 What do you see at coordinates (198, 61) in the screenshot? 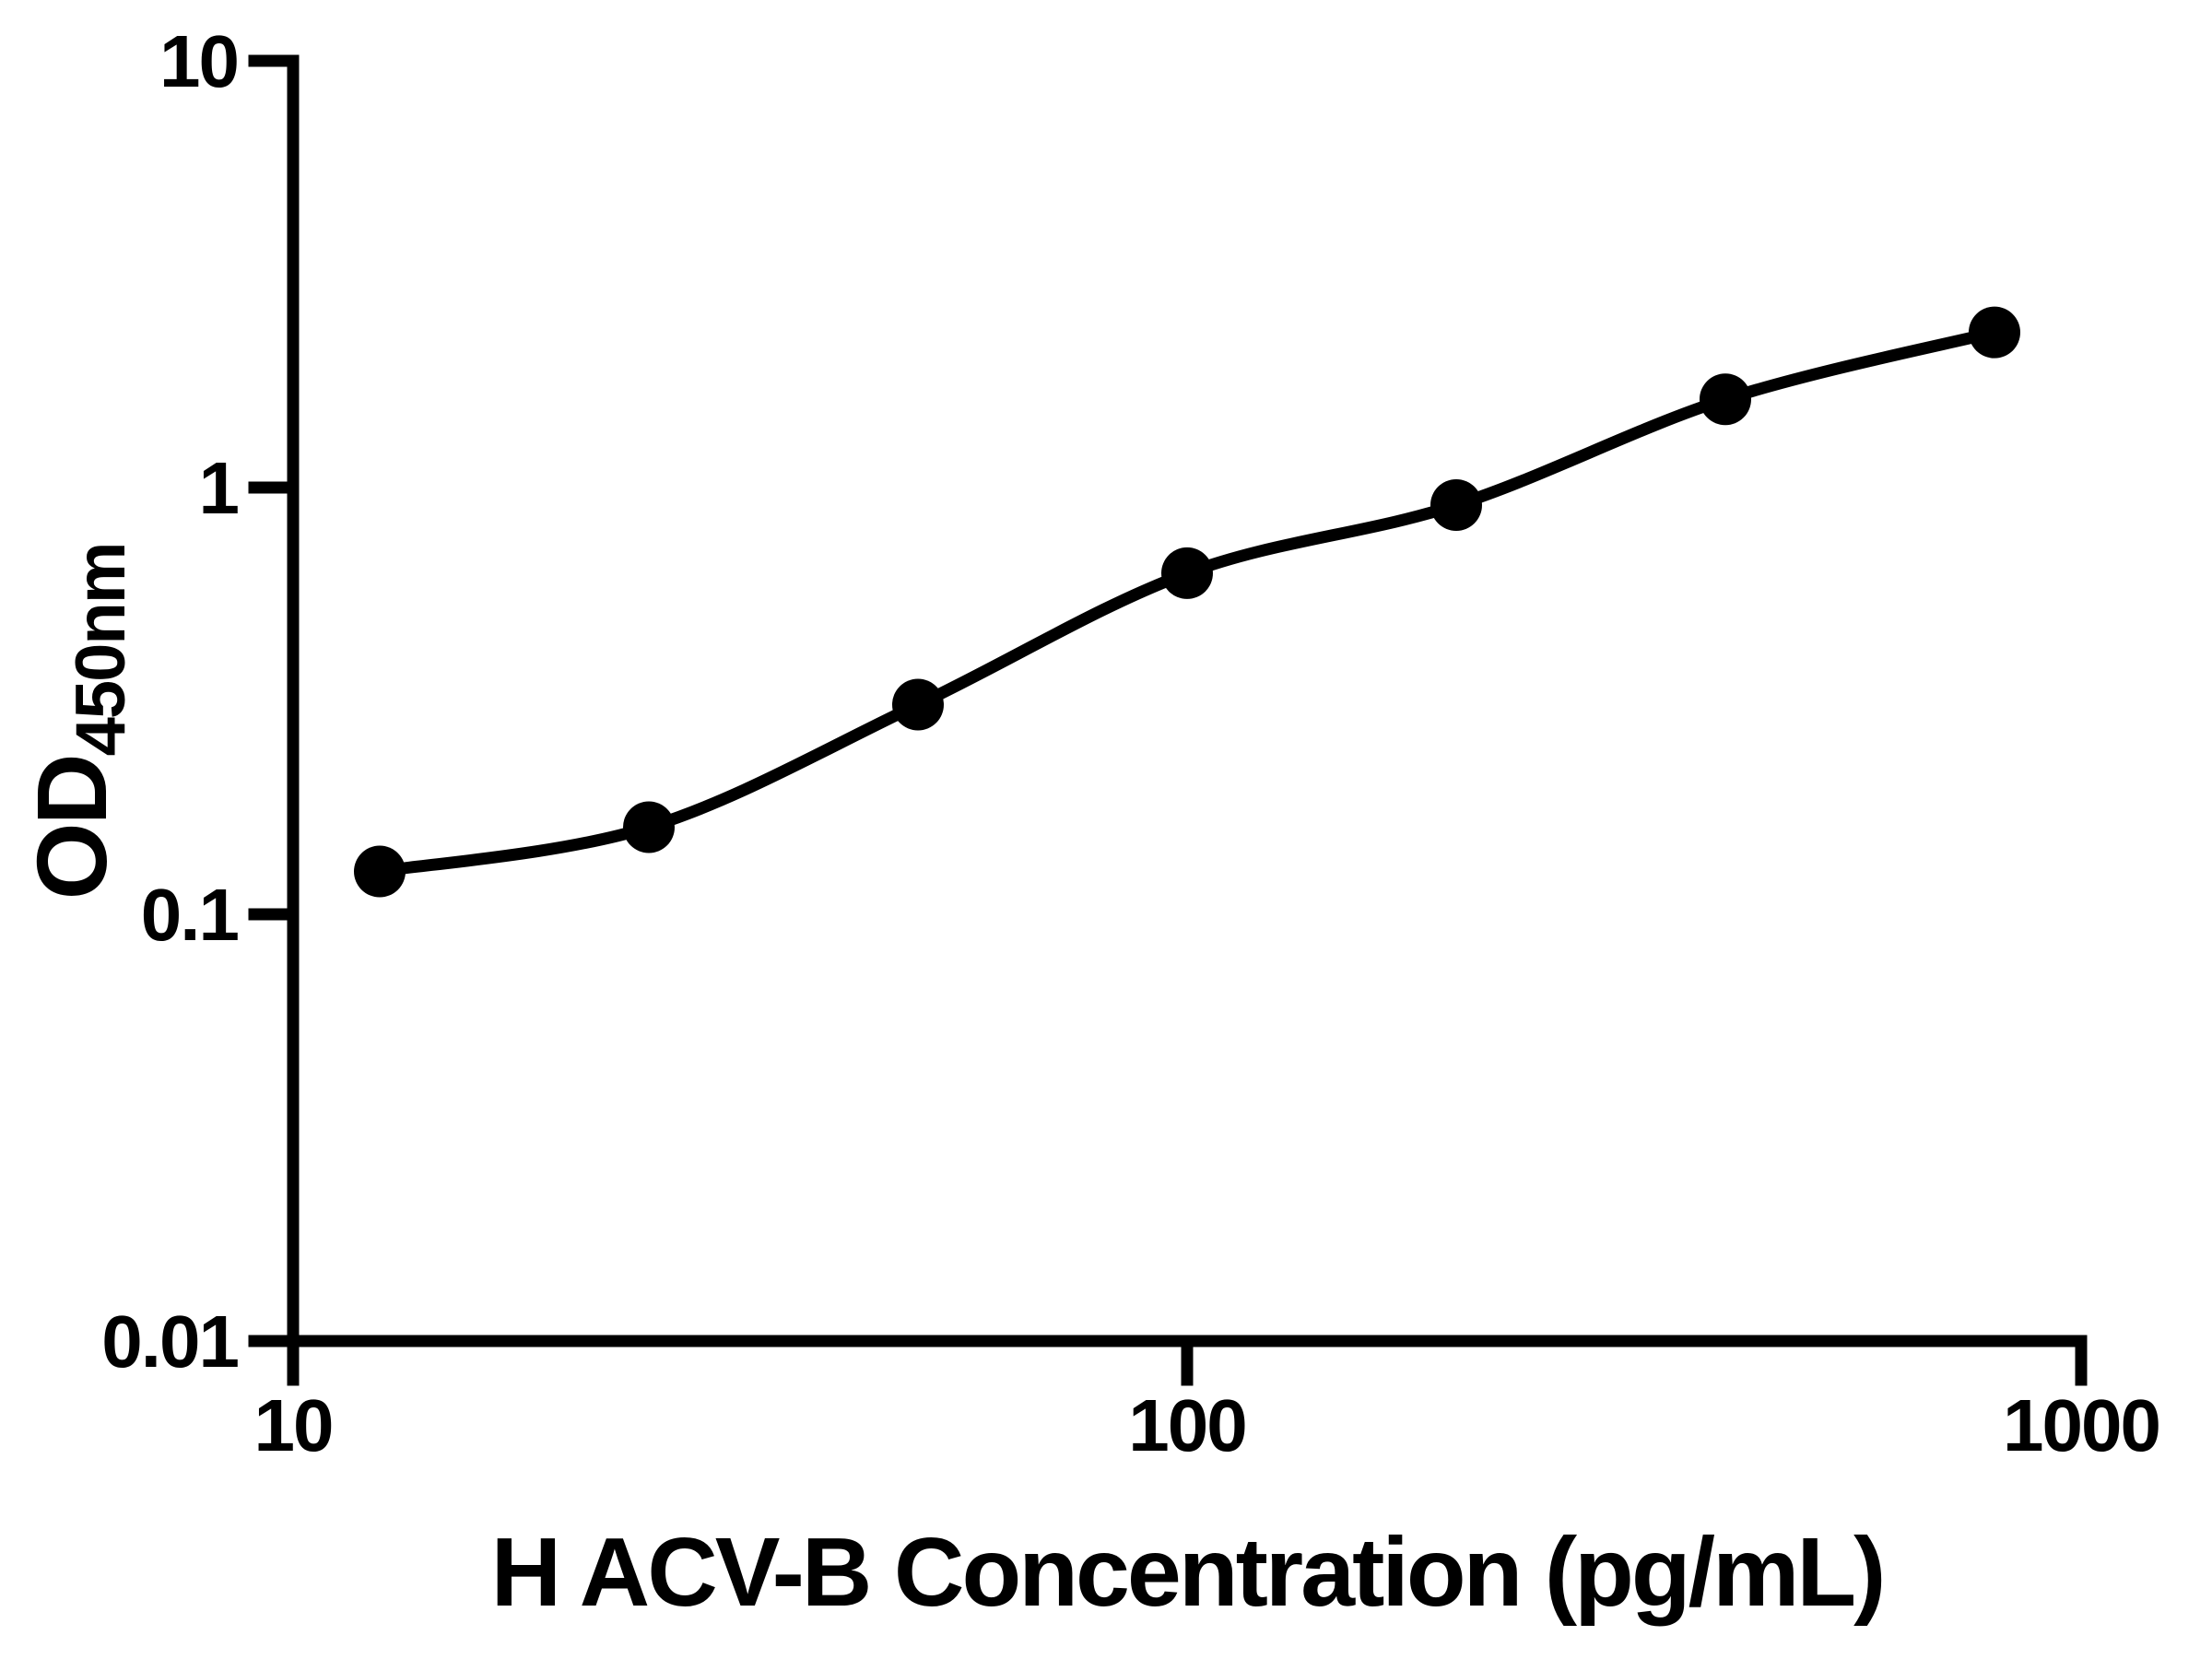
I see `y-tick-label: 10` at bounding box center [198, 61].